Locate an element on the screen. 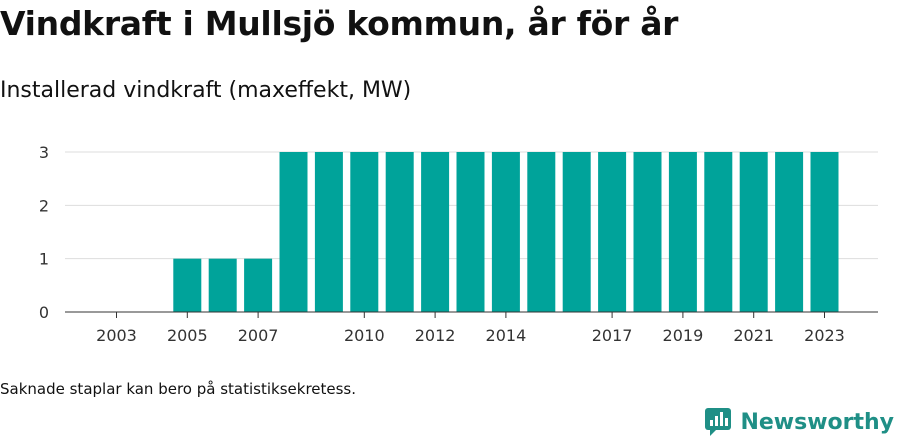 The height and width of the screenshot is (439, 900). x-tick-label: 2012 is located at coordinates (435, 335).